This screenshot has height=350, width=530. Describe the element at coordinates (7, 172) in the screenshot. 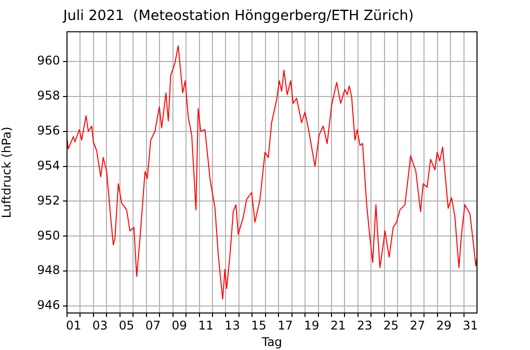

I see `y-axis-title: Luftdruck (hPa)` at that location.